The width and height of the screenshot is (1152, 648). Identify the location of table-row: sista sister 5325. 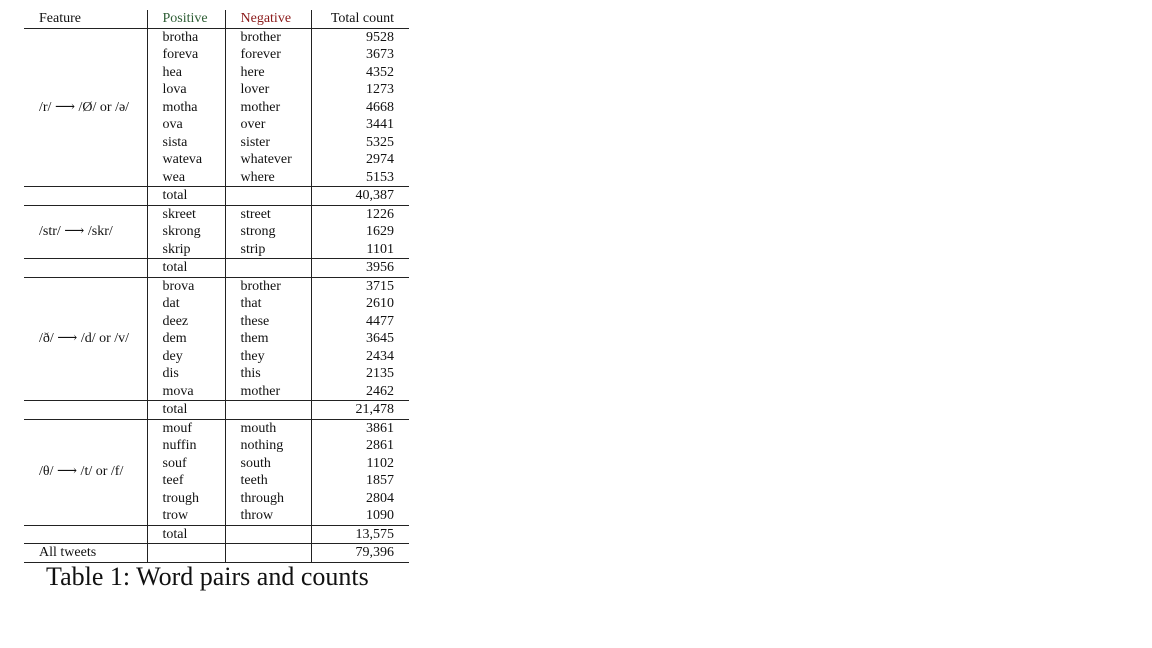
(216, 142).